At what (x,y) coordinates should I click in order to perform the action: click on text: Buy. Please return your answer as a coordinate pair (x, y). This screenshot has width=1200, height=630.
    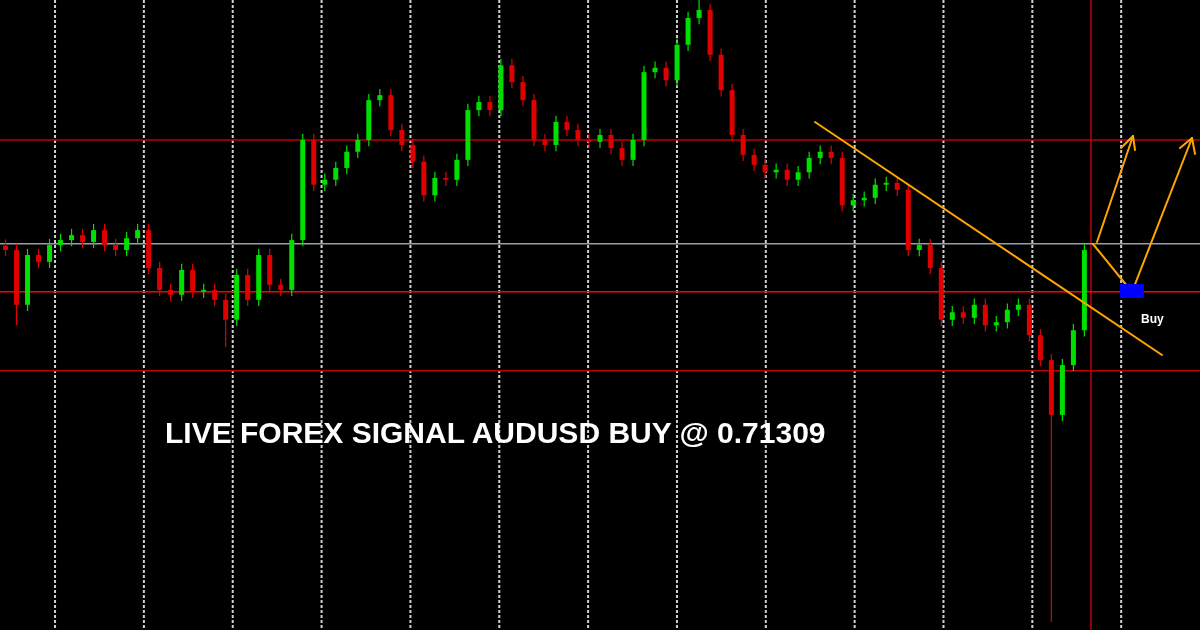
    Looking at the image, I should click on (1152, 319).